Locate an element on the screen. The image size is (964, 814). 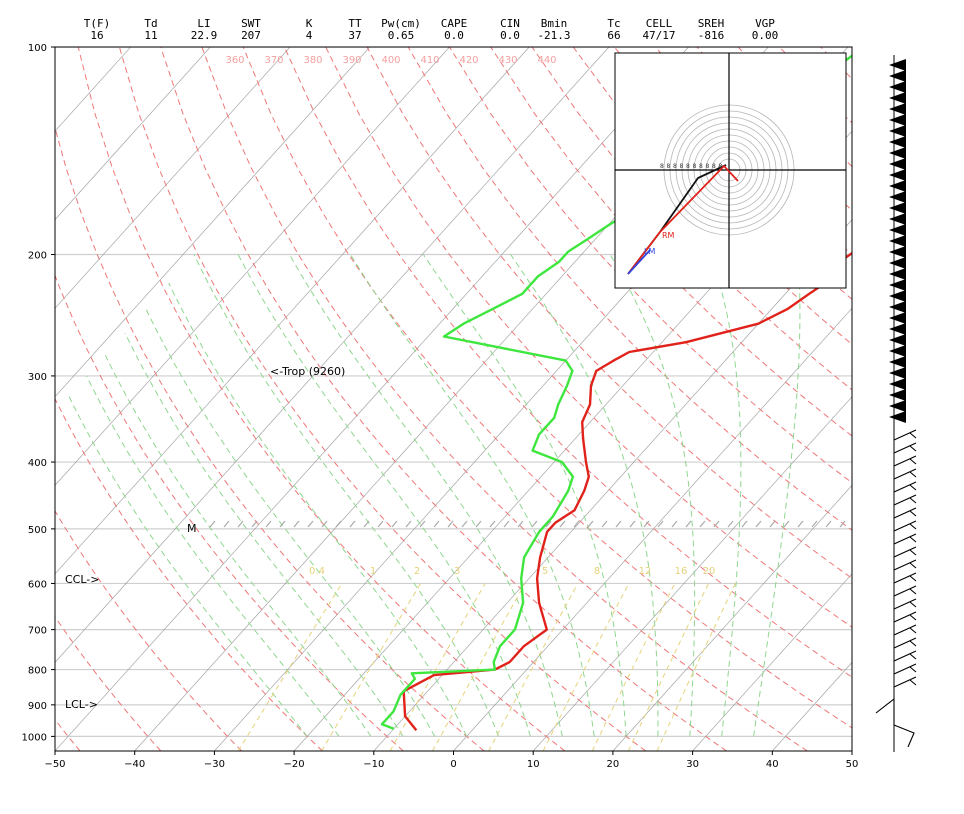
mixing-ratio-label: 8 is located at coordinates (597, 571).